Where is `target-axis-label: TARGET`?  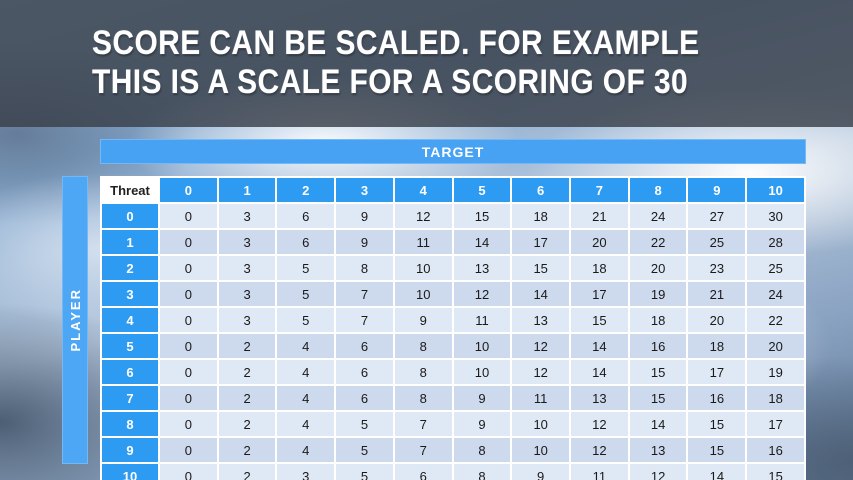
target-axis-label: TARGET is located at coordinates (453, 151).